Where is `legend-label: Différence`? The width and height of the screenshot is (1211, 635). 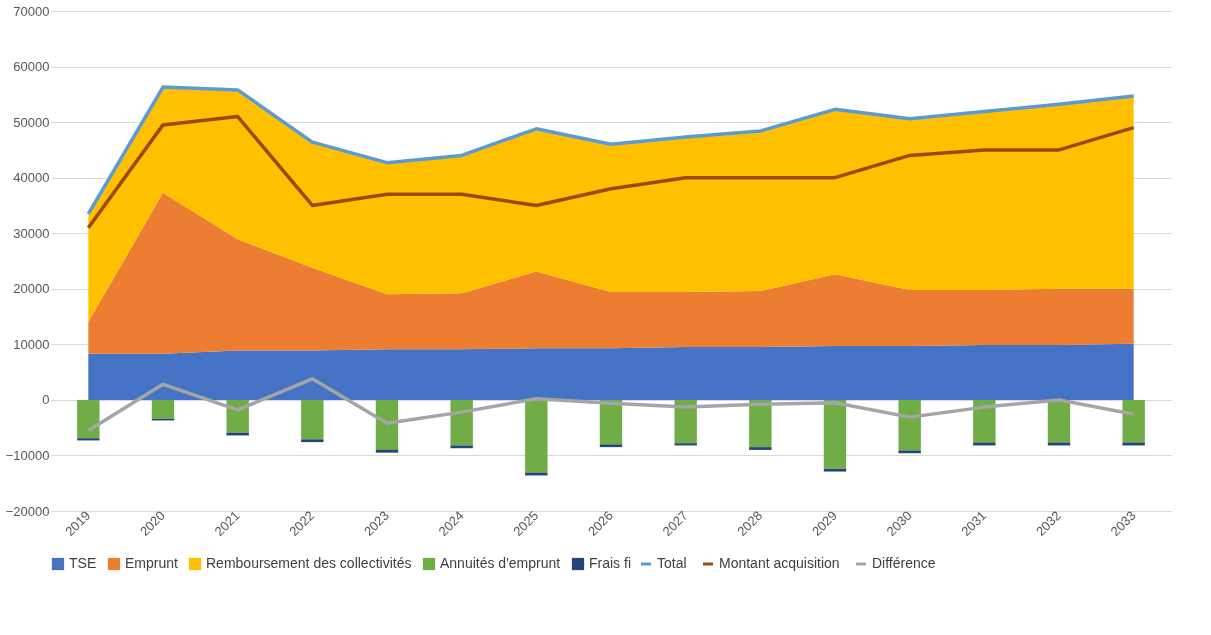 legend-label: Différence is located at coordinates (904, 563).